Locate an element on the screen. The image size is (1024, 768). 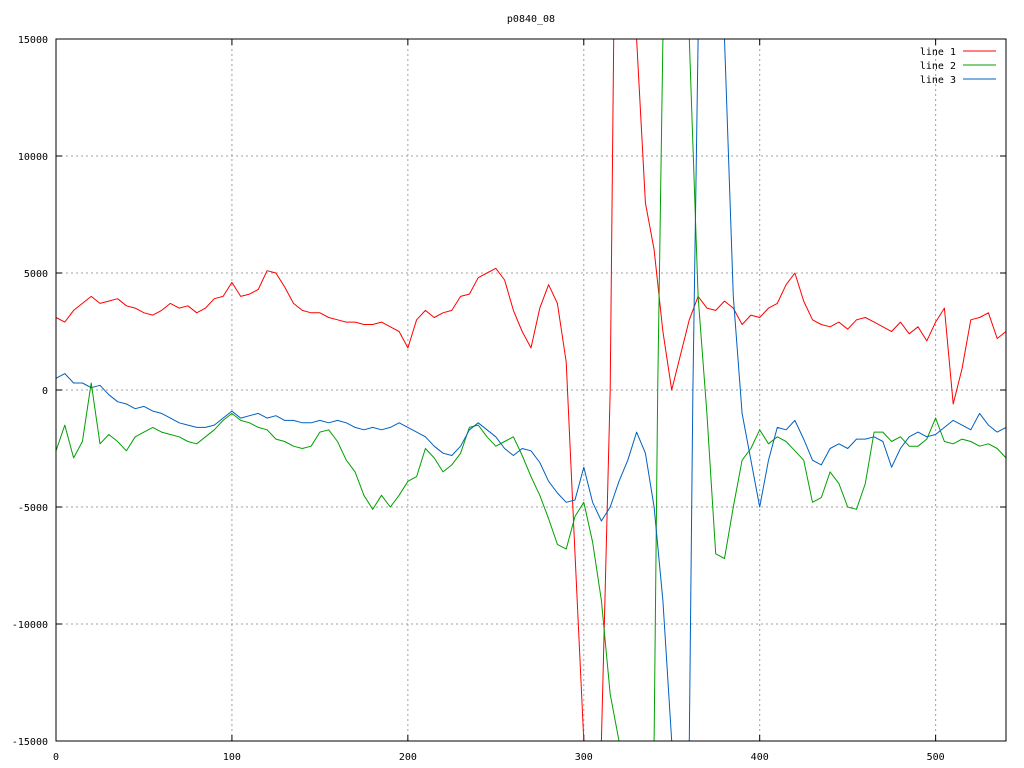
legend: line 1 line 2 line 3 is located at coordinates (958, 66).